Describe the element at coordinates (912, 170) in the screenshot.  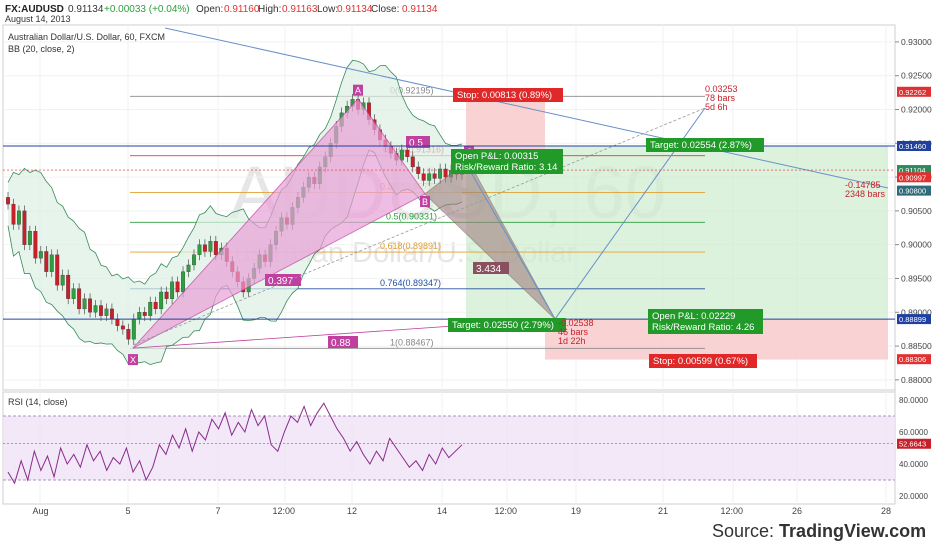
I see `price-tag: 0.91104` at that location.